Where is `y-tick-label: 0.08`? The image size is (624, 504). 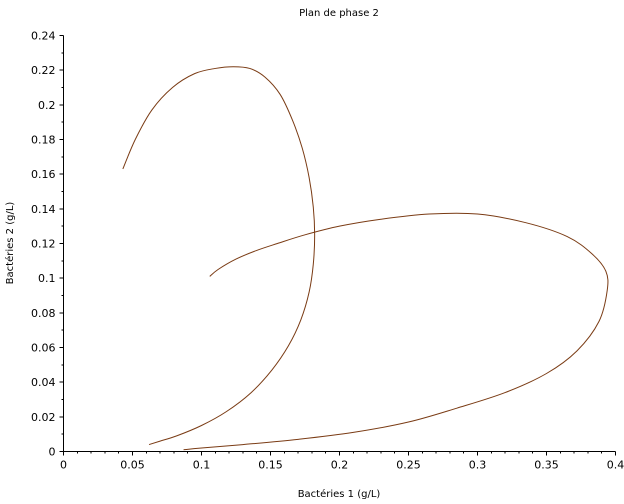
y-tick-label: 0.08 is located at coordinates (43, 313).